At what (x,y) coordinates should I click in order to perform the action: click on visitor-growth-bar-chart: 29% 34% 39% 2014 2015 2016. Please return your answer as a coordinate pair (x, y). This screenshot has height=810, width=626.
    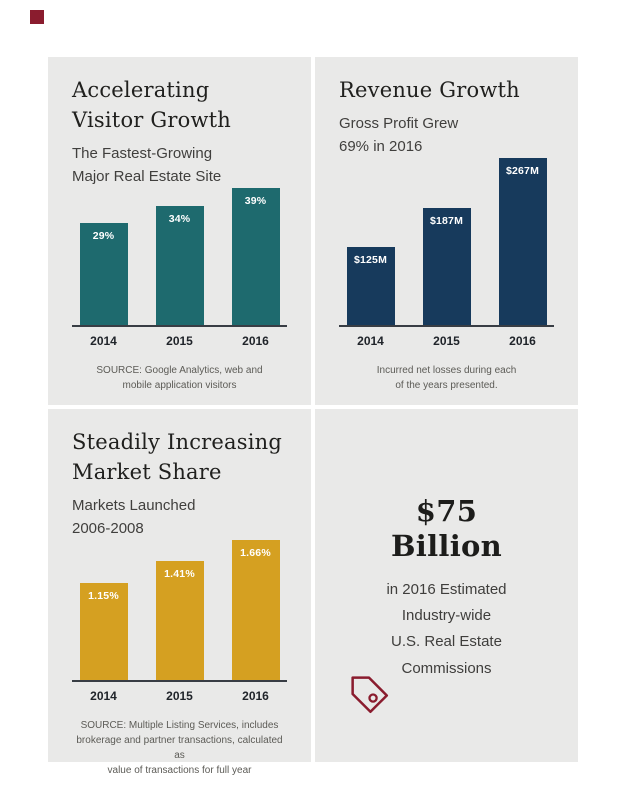
    Looking at the image, I should click on (179, 268).